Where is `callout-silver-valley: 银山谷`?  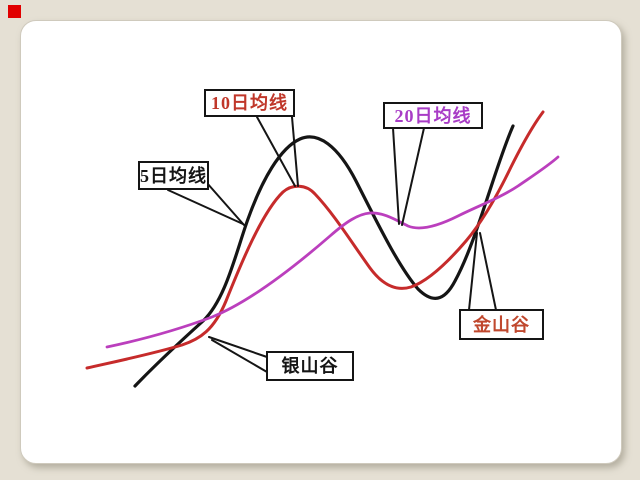 callout-silver-valley: 银山谷 is located at coordinates (310, 366).